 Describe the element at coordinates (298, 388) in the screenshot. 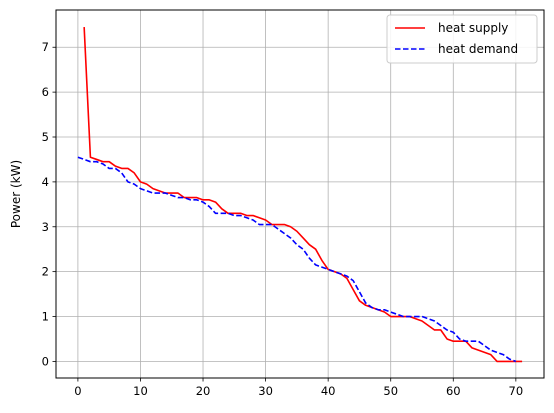

I see `x-axis-ticks: 0 10 20 30 40 50 60 70` at that location.